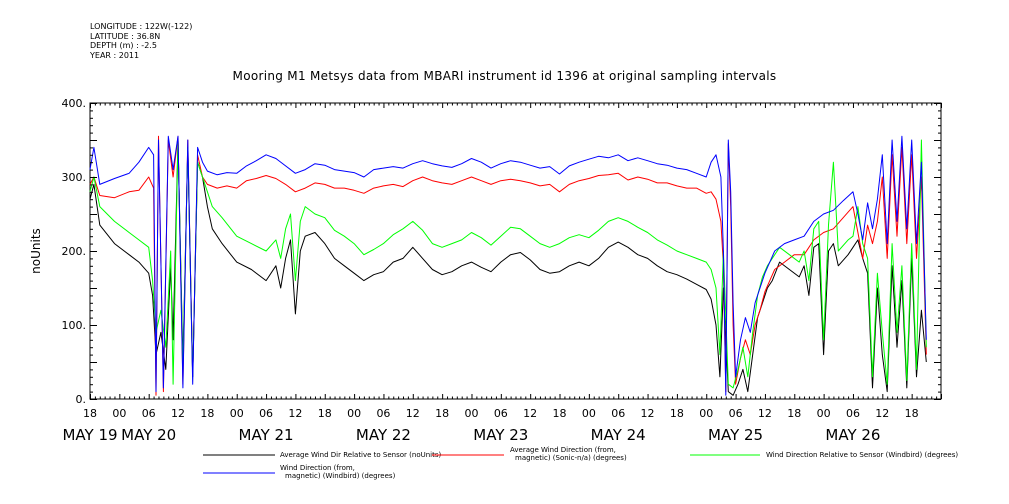 This screenshot has width=1009, height=504. Describe the element at coordinates (340, 476) in the screenshot. I see `legend-label-line: magnetic) (Windbird) (degrees)` at that location.